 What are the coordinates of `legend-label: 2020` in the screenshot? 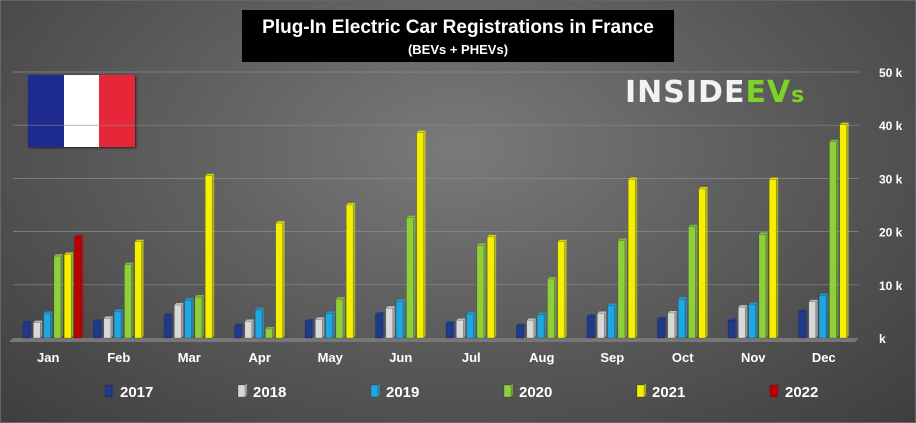 It's located at (535, 392).